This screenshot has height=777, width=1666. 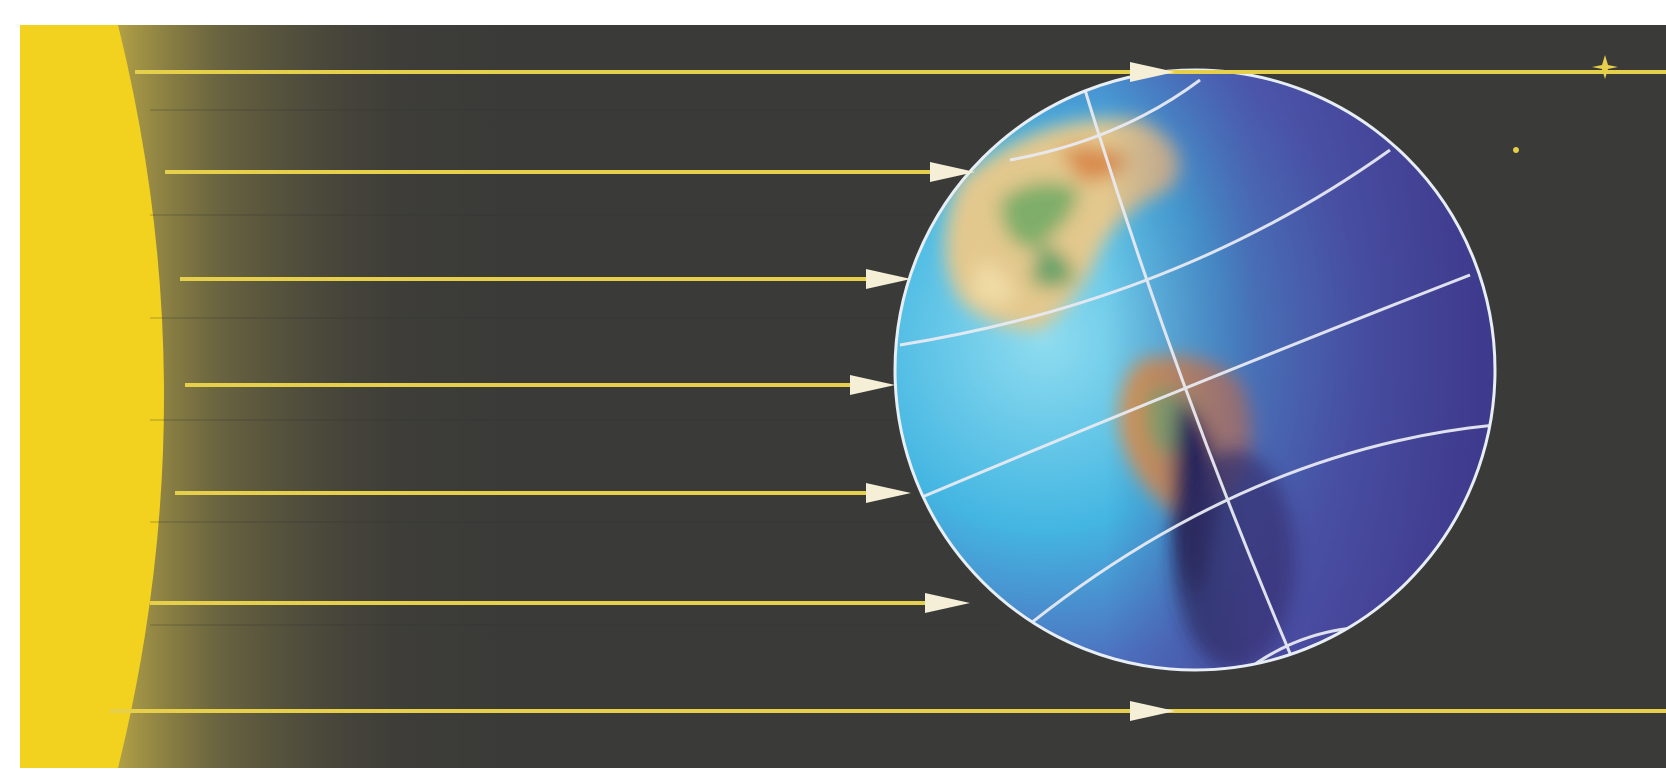 I want to click on sun, so click(x=92, y=396).